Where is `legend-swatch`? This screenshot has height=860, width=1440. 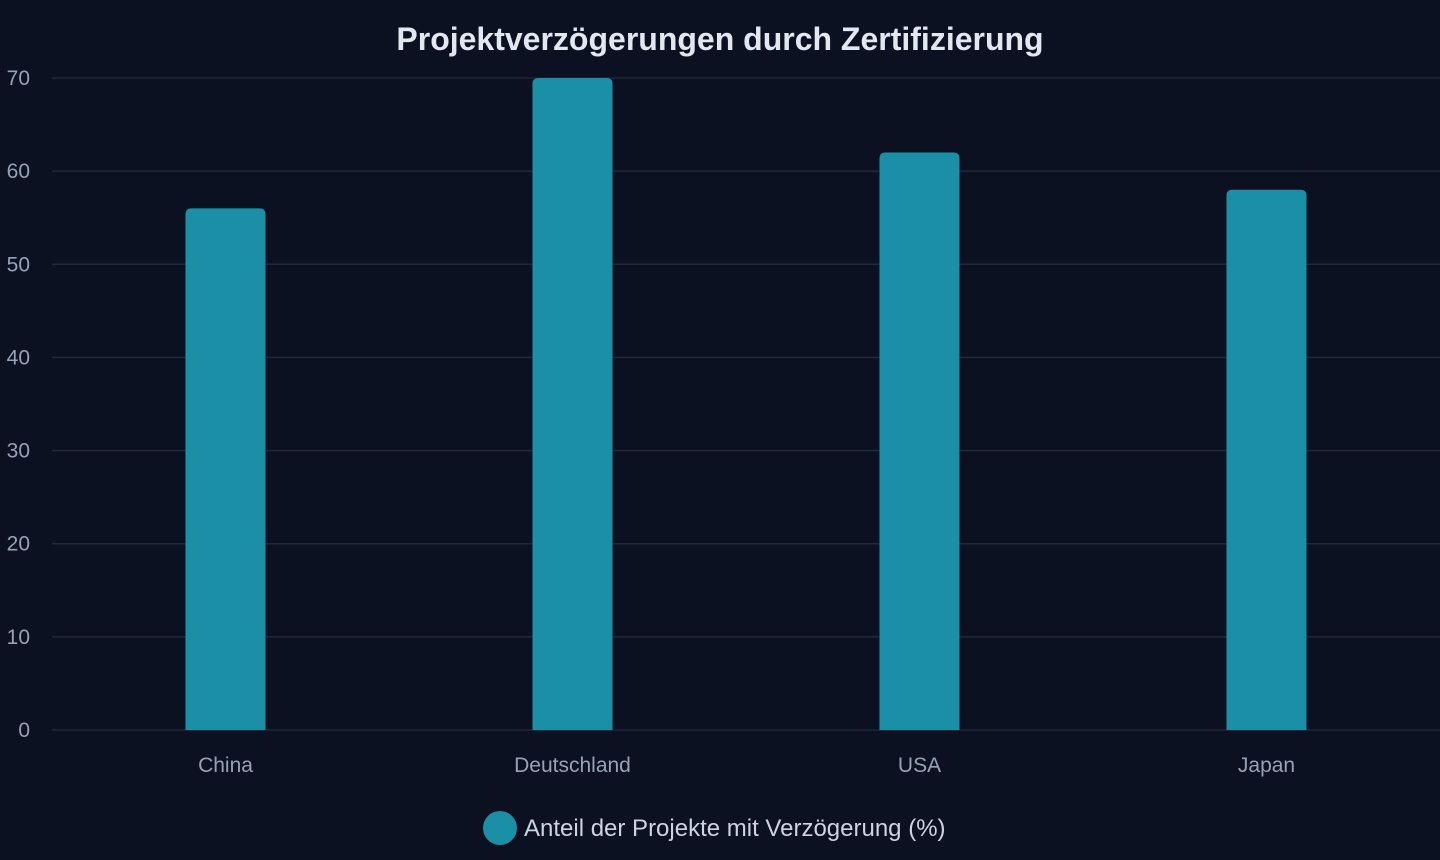 legend-swatch is located at coordinates (500, 828).